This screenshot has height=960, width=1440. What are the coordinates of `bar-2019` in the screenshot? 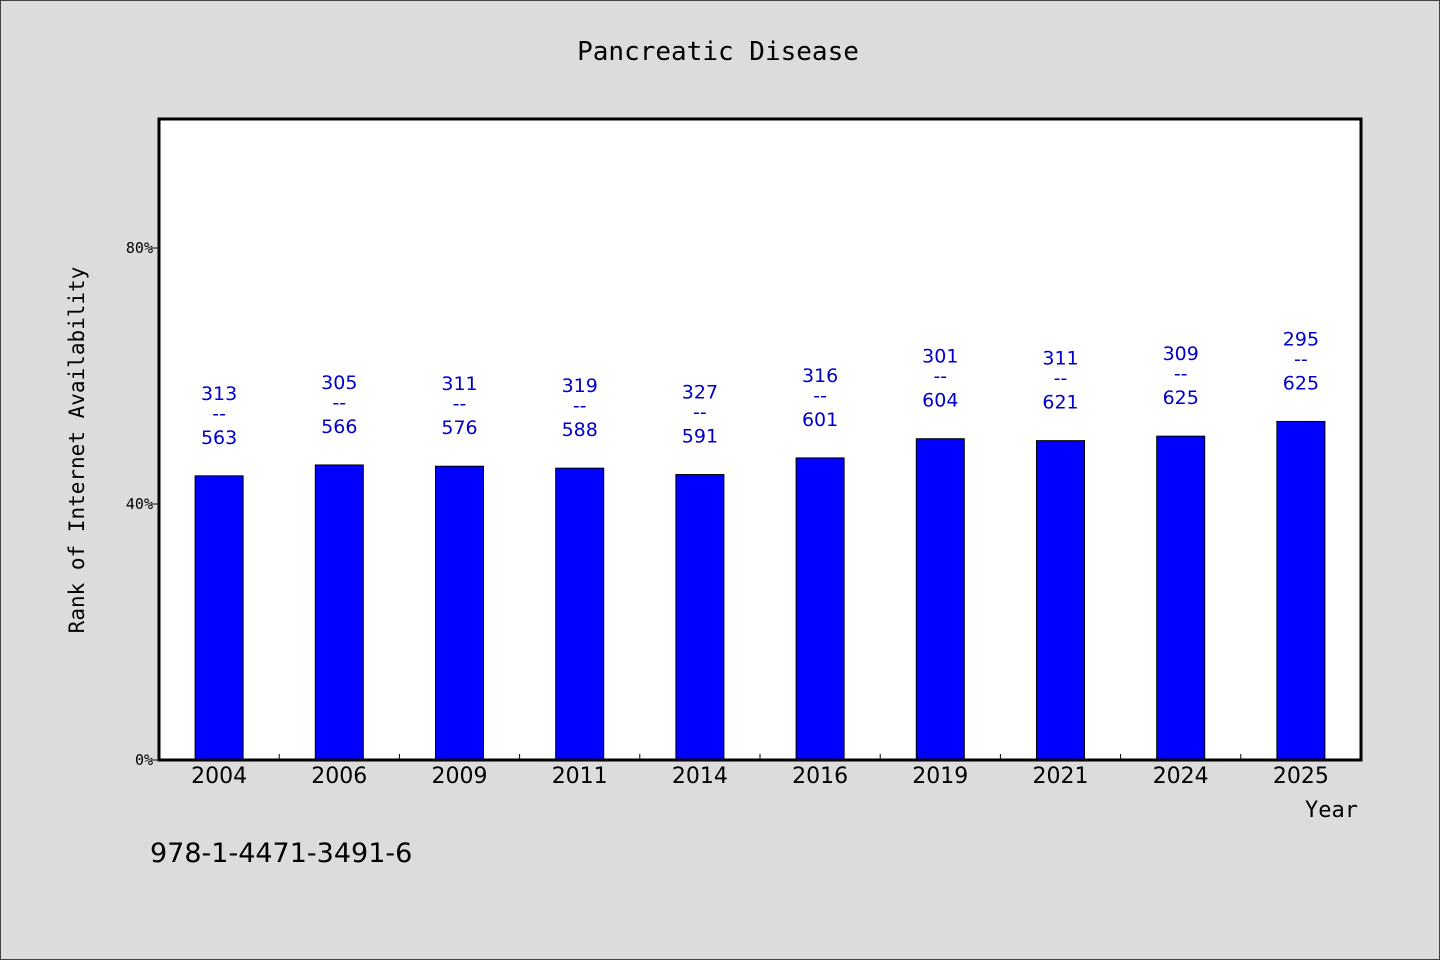 It's located at (940, 599).